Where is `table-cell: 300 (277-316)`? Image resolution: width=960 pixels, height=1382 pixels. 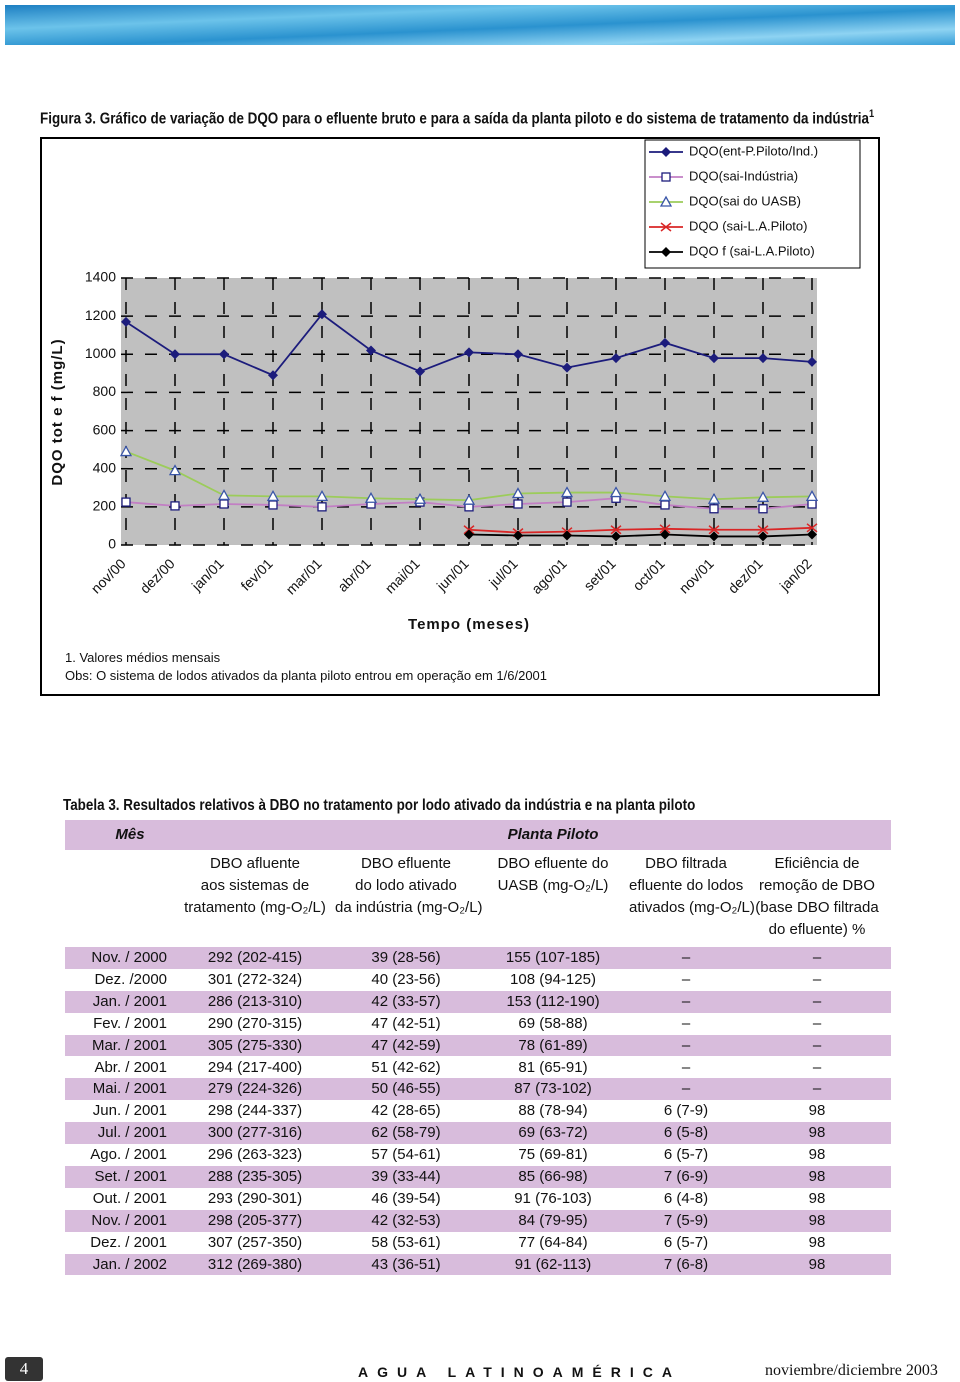
table-cell: 300 (277-316) is located at coordinates (255, 1133).